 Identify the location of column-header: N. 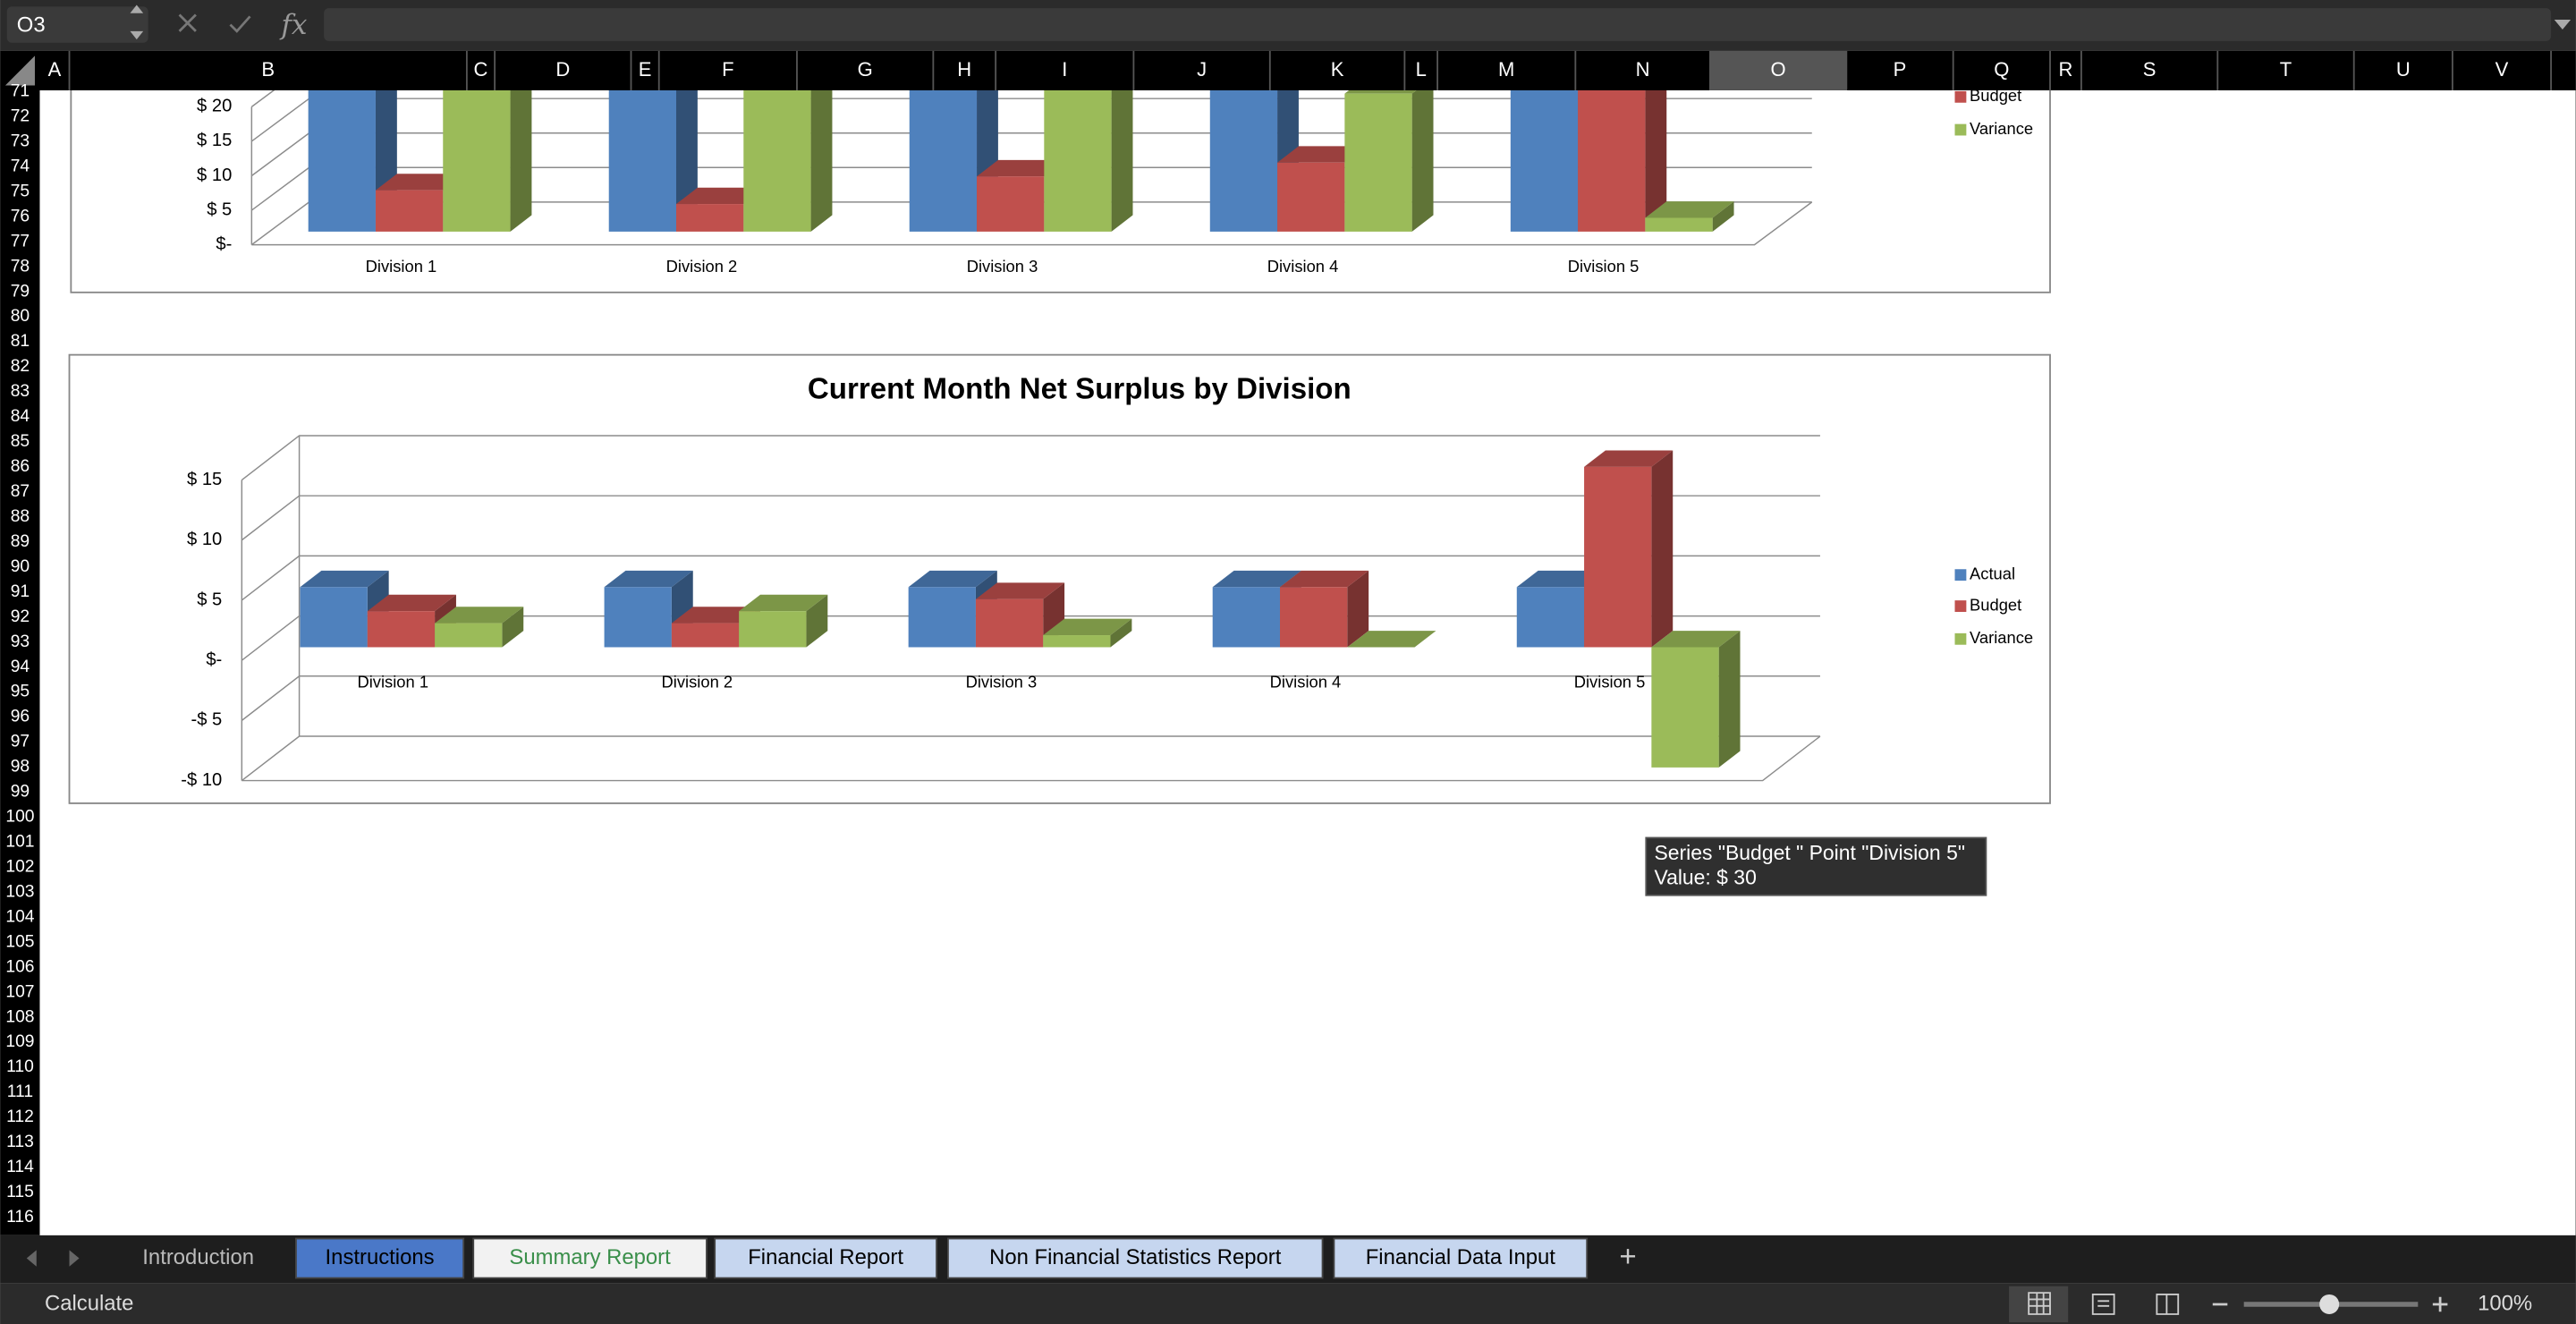
(1643, 69).